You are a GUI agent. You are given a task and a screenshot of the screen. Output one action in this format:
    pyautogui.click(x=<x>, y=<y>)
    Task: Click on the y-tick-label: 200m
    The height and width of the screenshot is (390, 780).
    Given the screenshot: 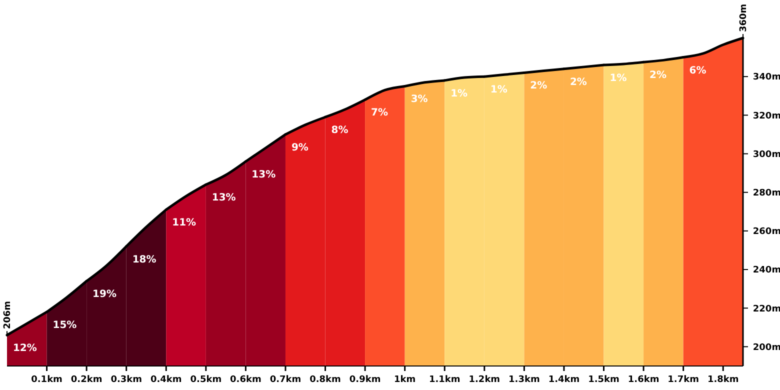 What is the action you would take?
    pyautogui.click(x=766, y=347)
    